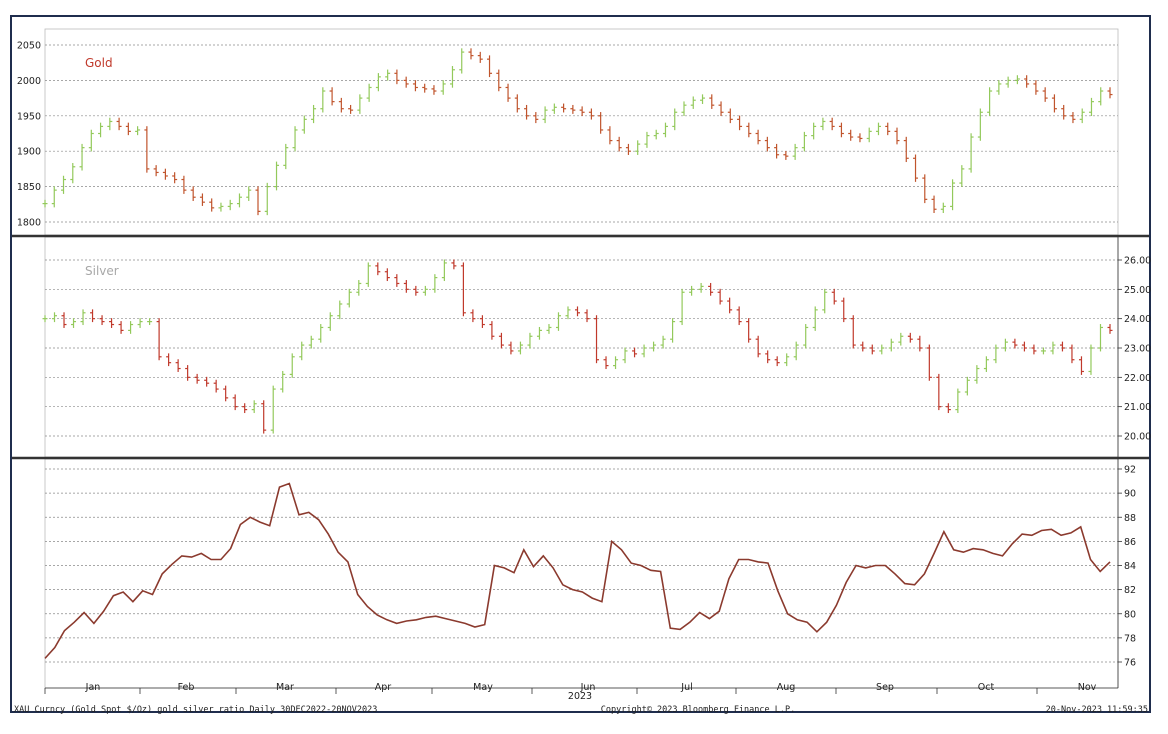 The width and height of the screenshot is (1168, 734). What do you see at coordinates (29, 223) in the screenshot?
I see `y-tick-label: 1800` at bounding box center [29, 223].